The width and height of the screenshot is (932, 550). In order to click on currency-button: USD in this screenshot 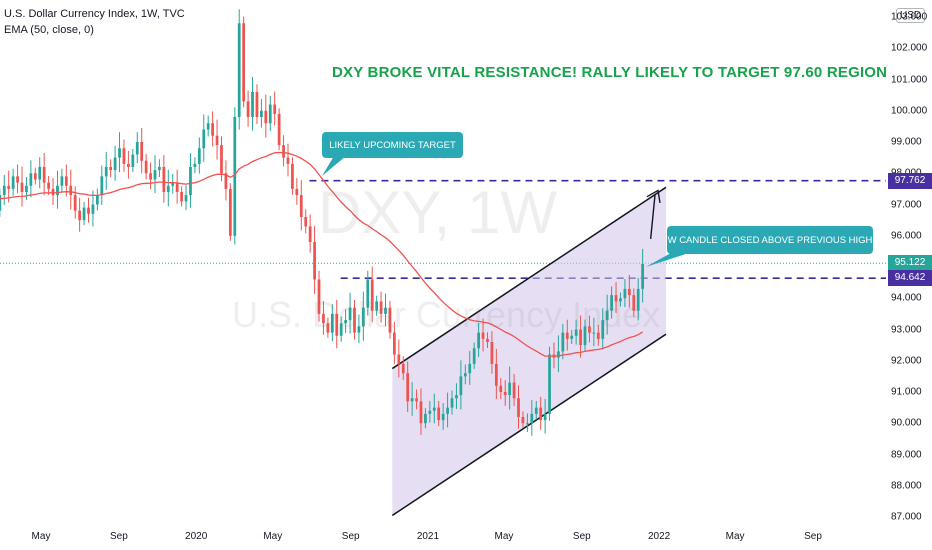, I will do `click(911, 15)`.